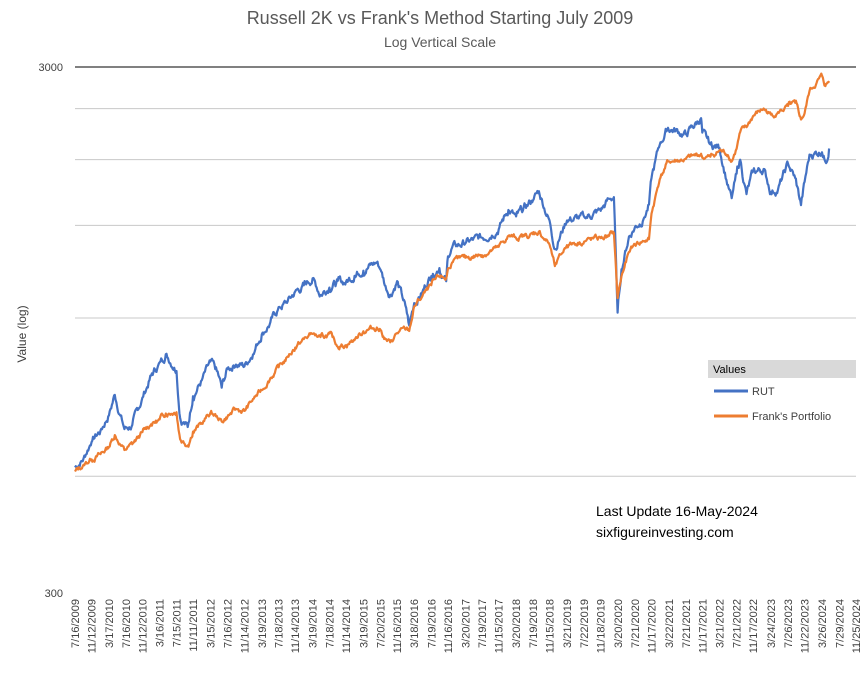 The height and width of the screenshot is (678, 861). Describe the element at coordinates (782, 391) in the screenshot. I see `legend: Values RUT Frank's Portfolio` at that location.